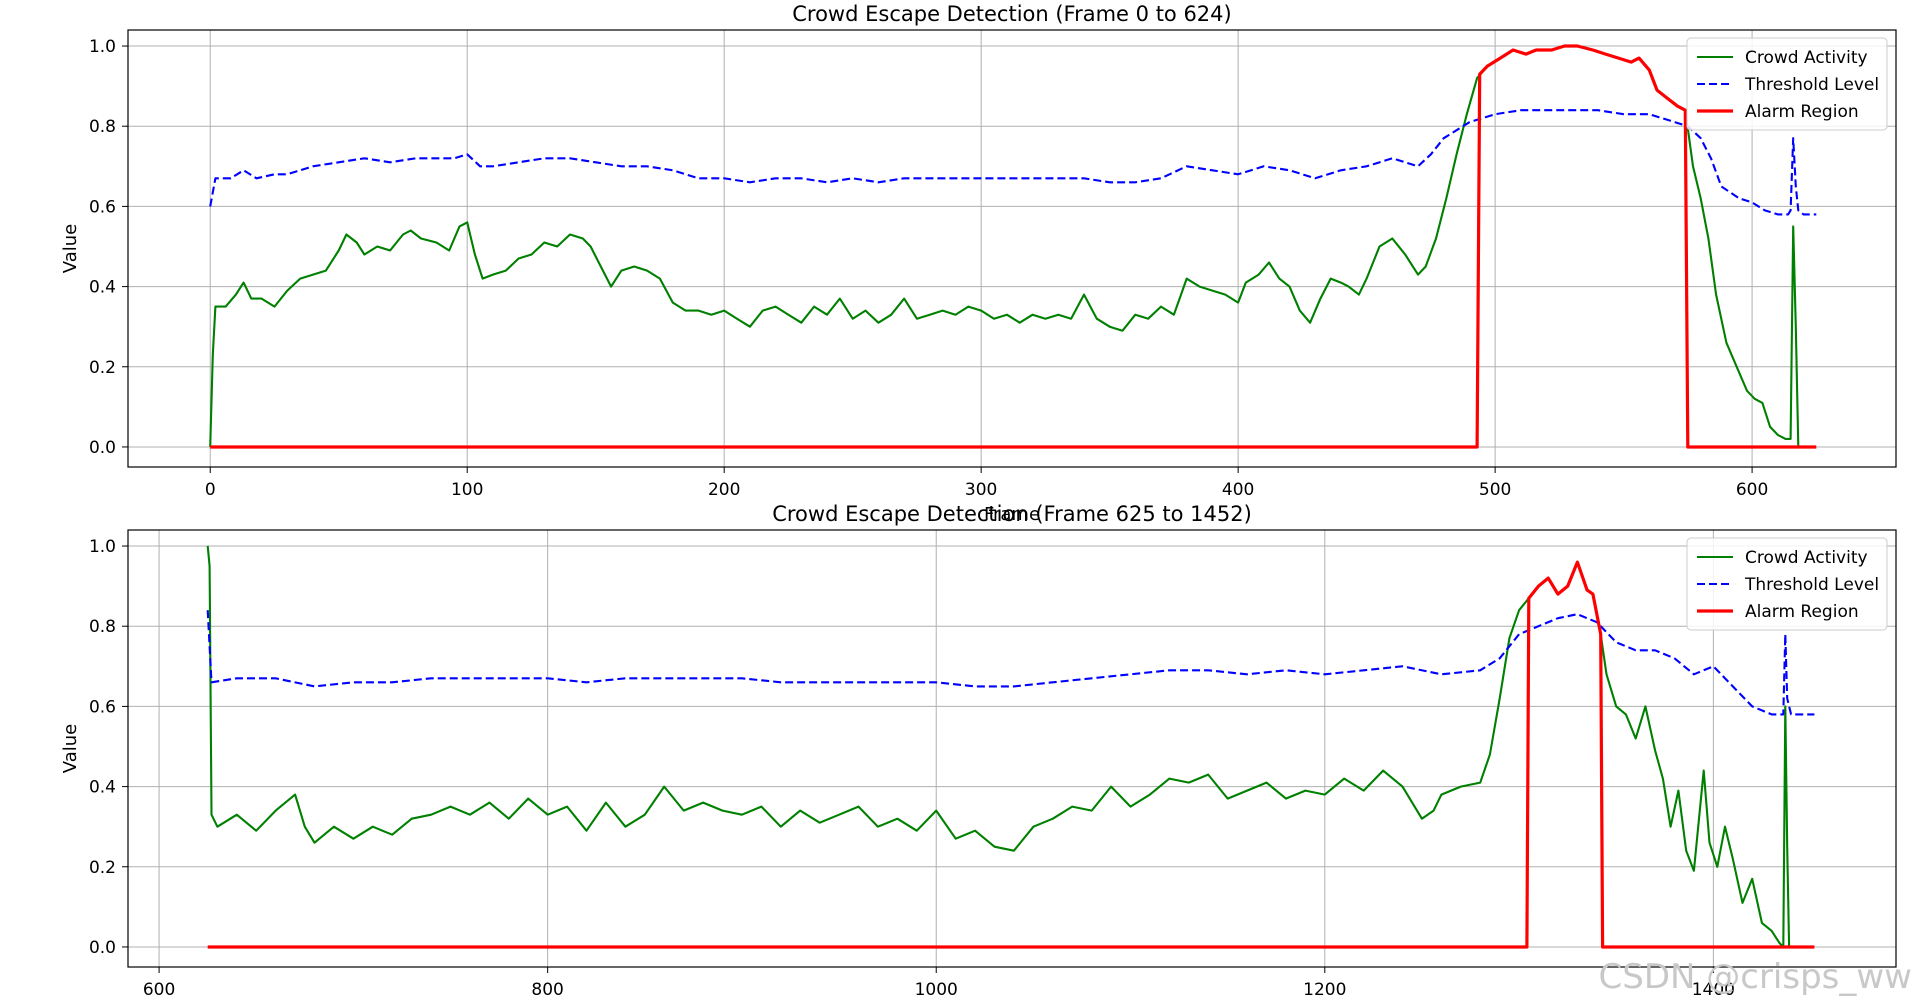  I want to click on x-tick-label: 0, so click(210, 490).